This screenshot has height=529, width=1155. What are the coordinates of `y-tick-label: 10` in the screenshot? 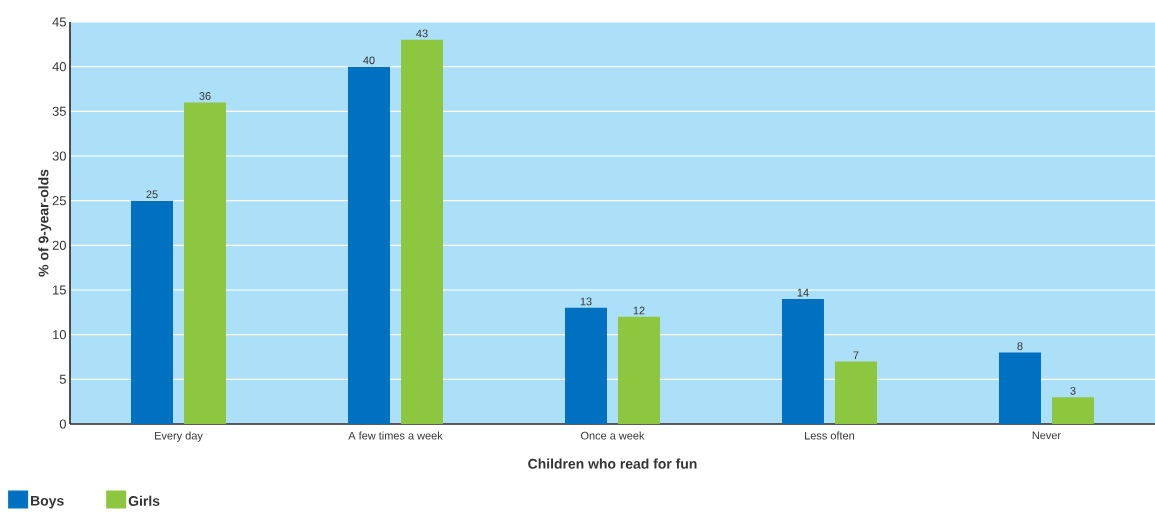 It's located at (59, 335).